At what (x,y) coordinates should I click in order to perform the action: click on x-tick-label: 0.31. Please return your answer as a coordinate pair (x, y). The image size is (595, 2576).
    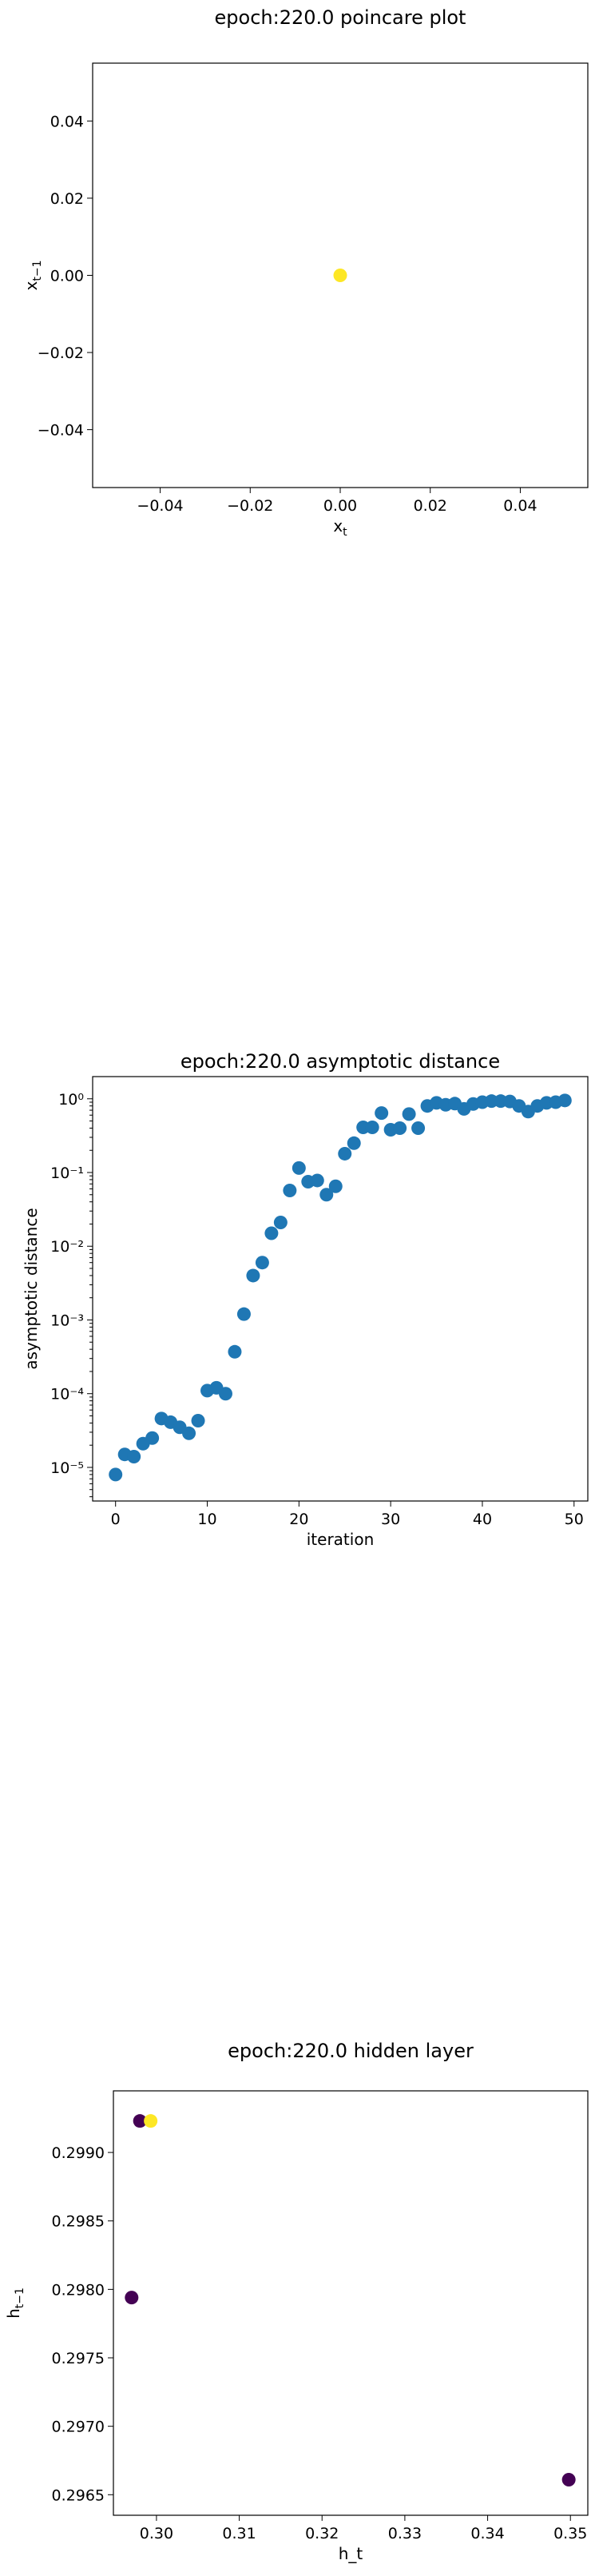
    Looking at the image, I should click on (239, 2533).